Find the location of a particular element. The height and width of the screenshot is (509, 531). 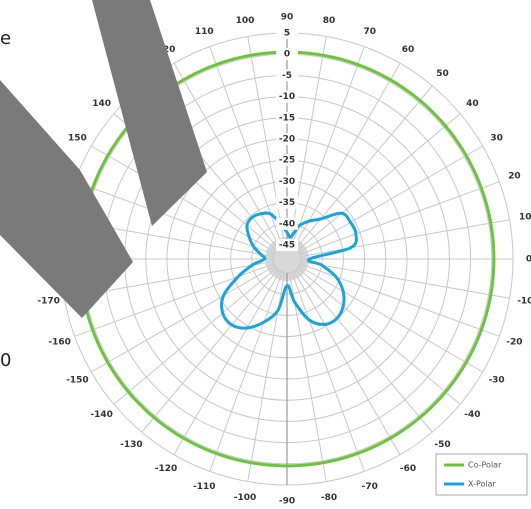

angle-tick-label: -140 is located at coordinates (101, 415).